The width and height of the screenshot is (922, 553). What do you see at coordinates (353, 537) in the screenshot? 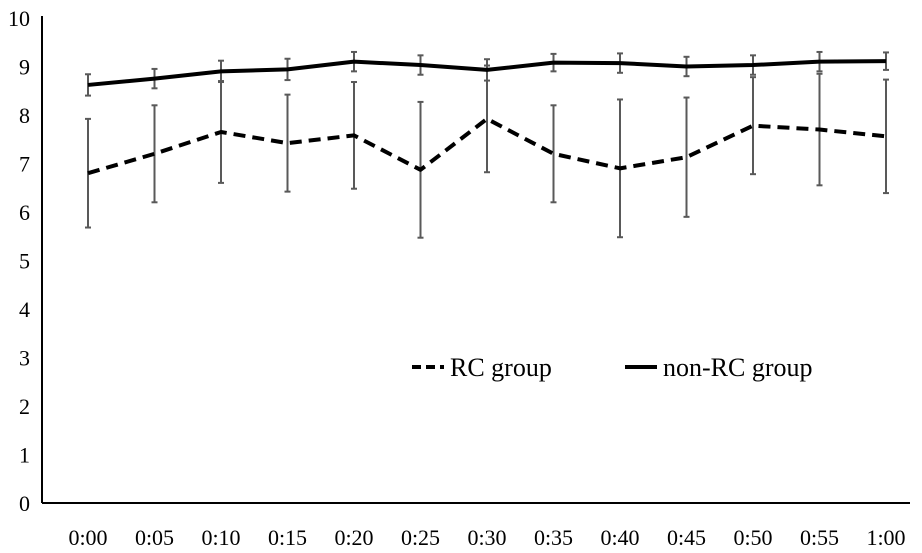
I see `x-tick-label: 0:20` at bounding box center [353, 537].